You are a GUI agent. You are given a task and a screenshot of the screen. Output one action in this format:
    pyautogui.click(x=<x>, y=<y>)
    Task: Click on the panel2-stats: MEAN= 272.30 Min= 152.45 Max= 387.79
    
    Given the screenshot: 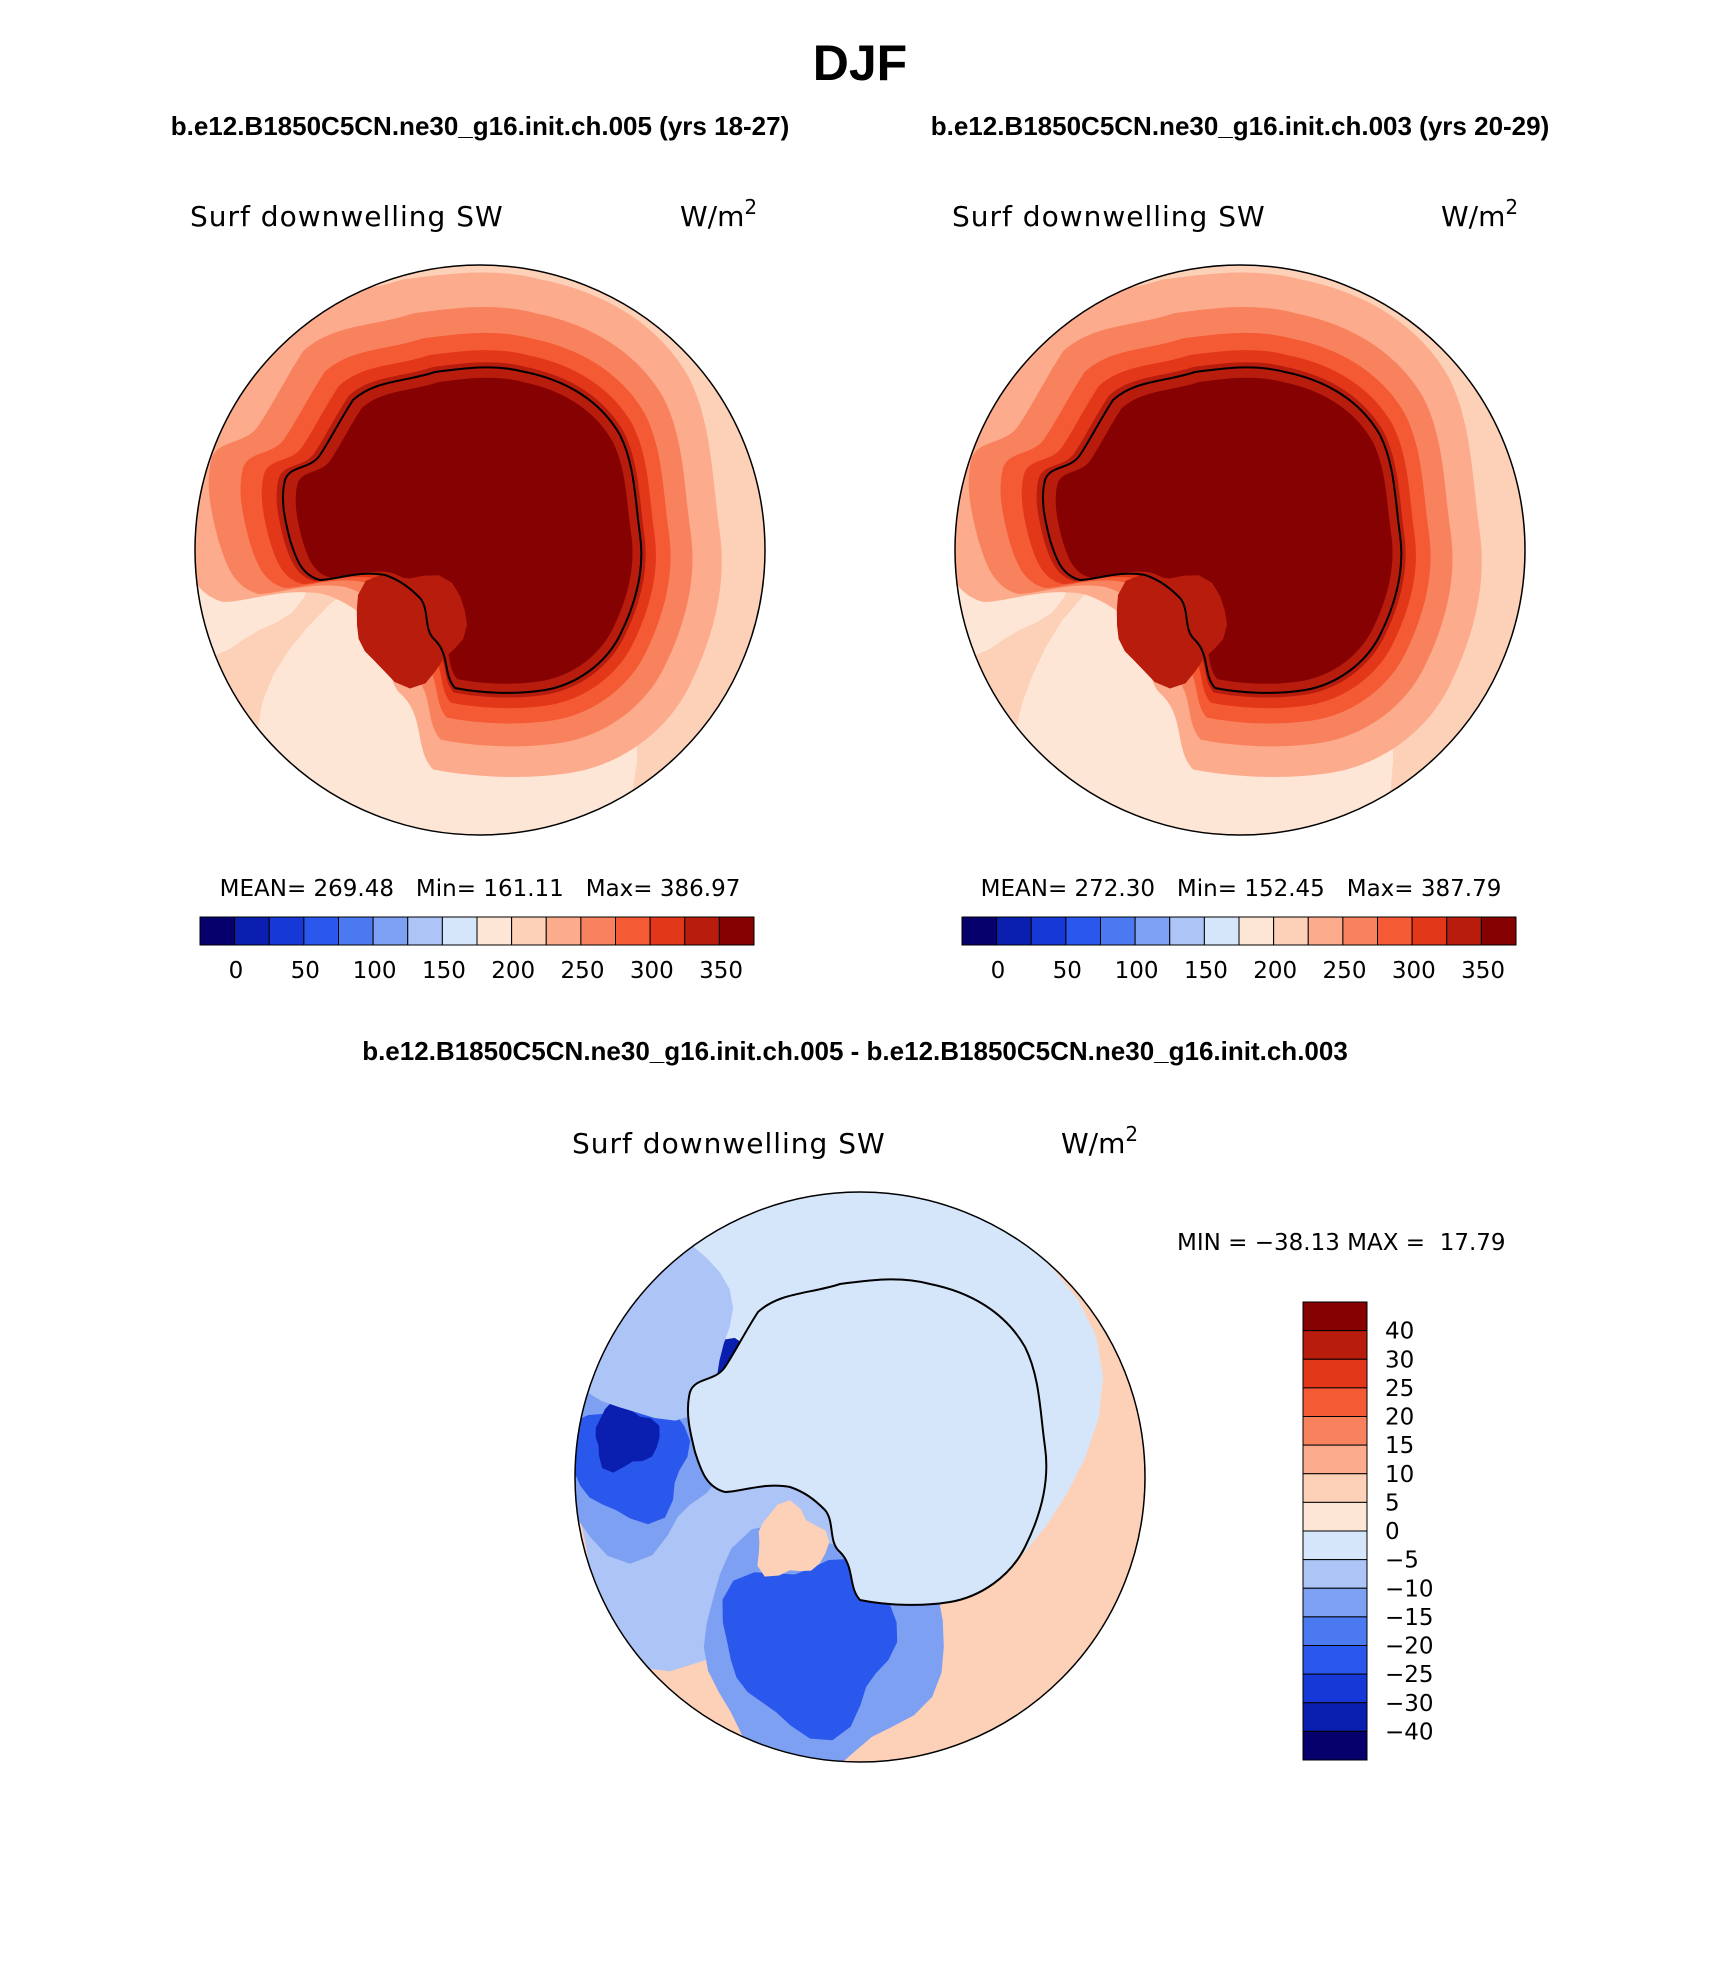 What is the action you would take?
    pyautogui.click(x=1241, y=889)
    